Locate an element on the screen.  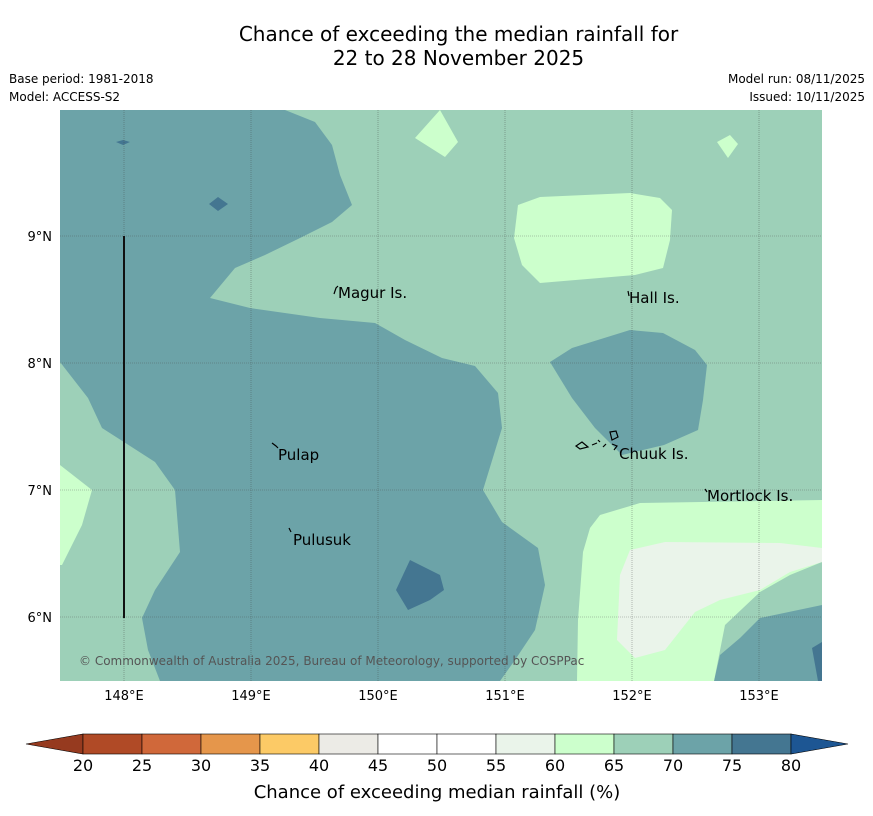
title-line-2: 22 to 28 November 2025 is located at coordinates (458, 58).